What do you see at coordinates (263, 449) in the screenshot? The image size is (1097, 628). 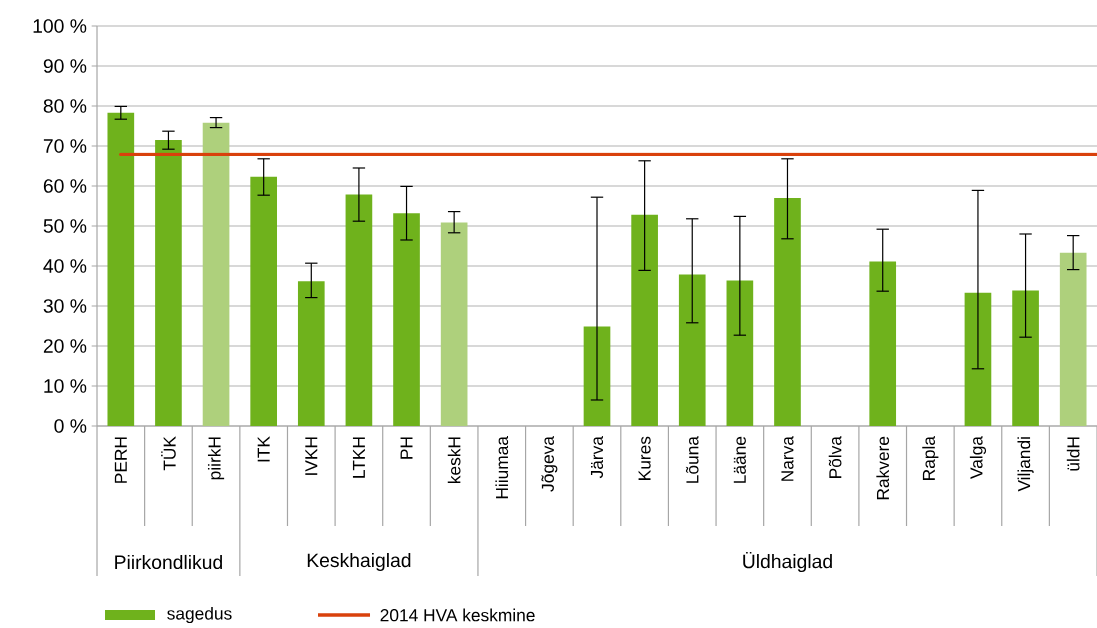 I see `x-tick-label: ITK` at bounding box center [263, 449].